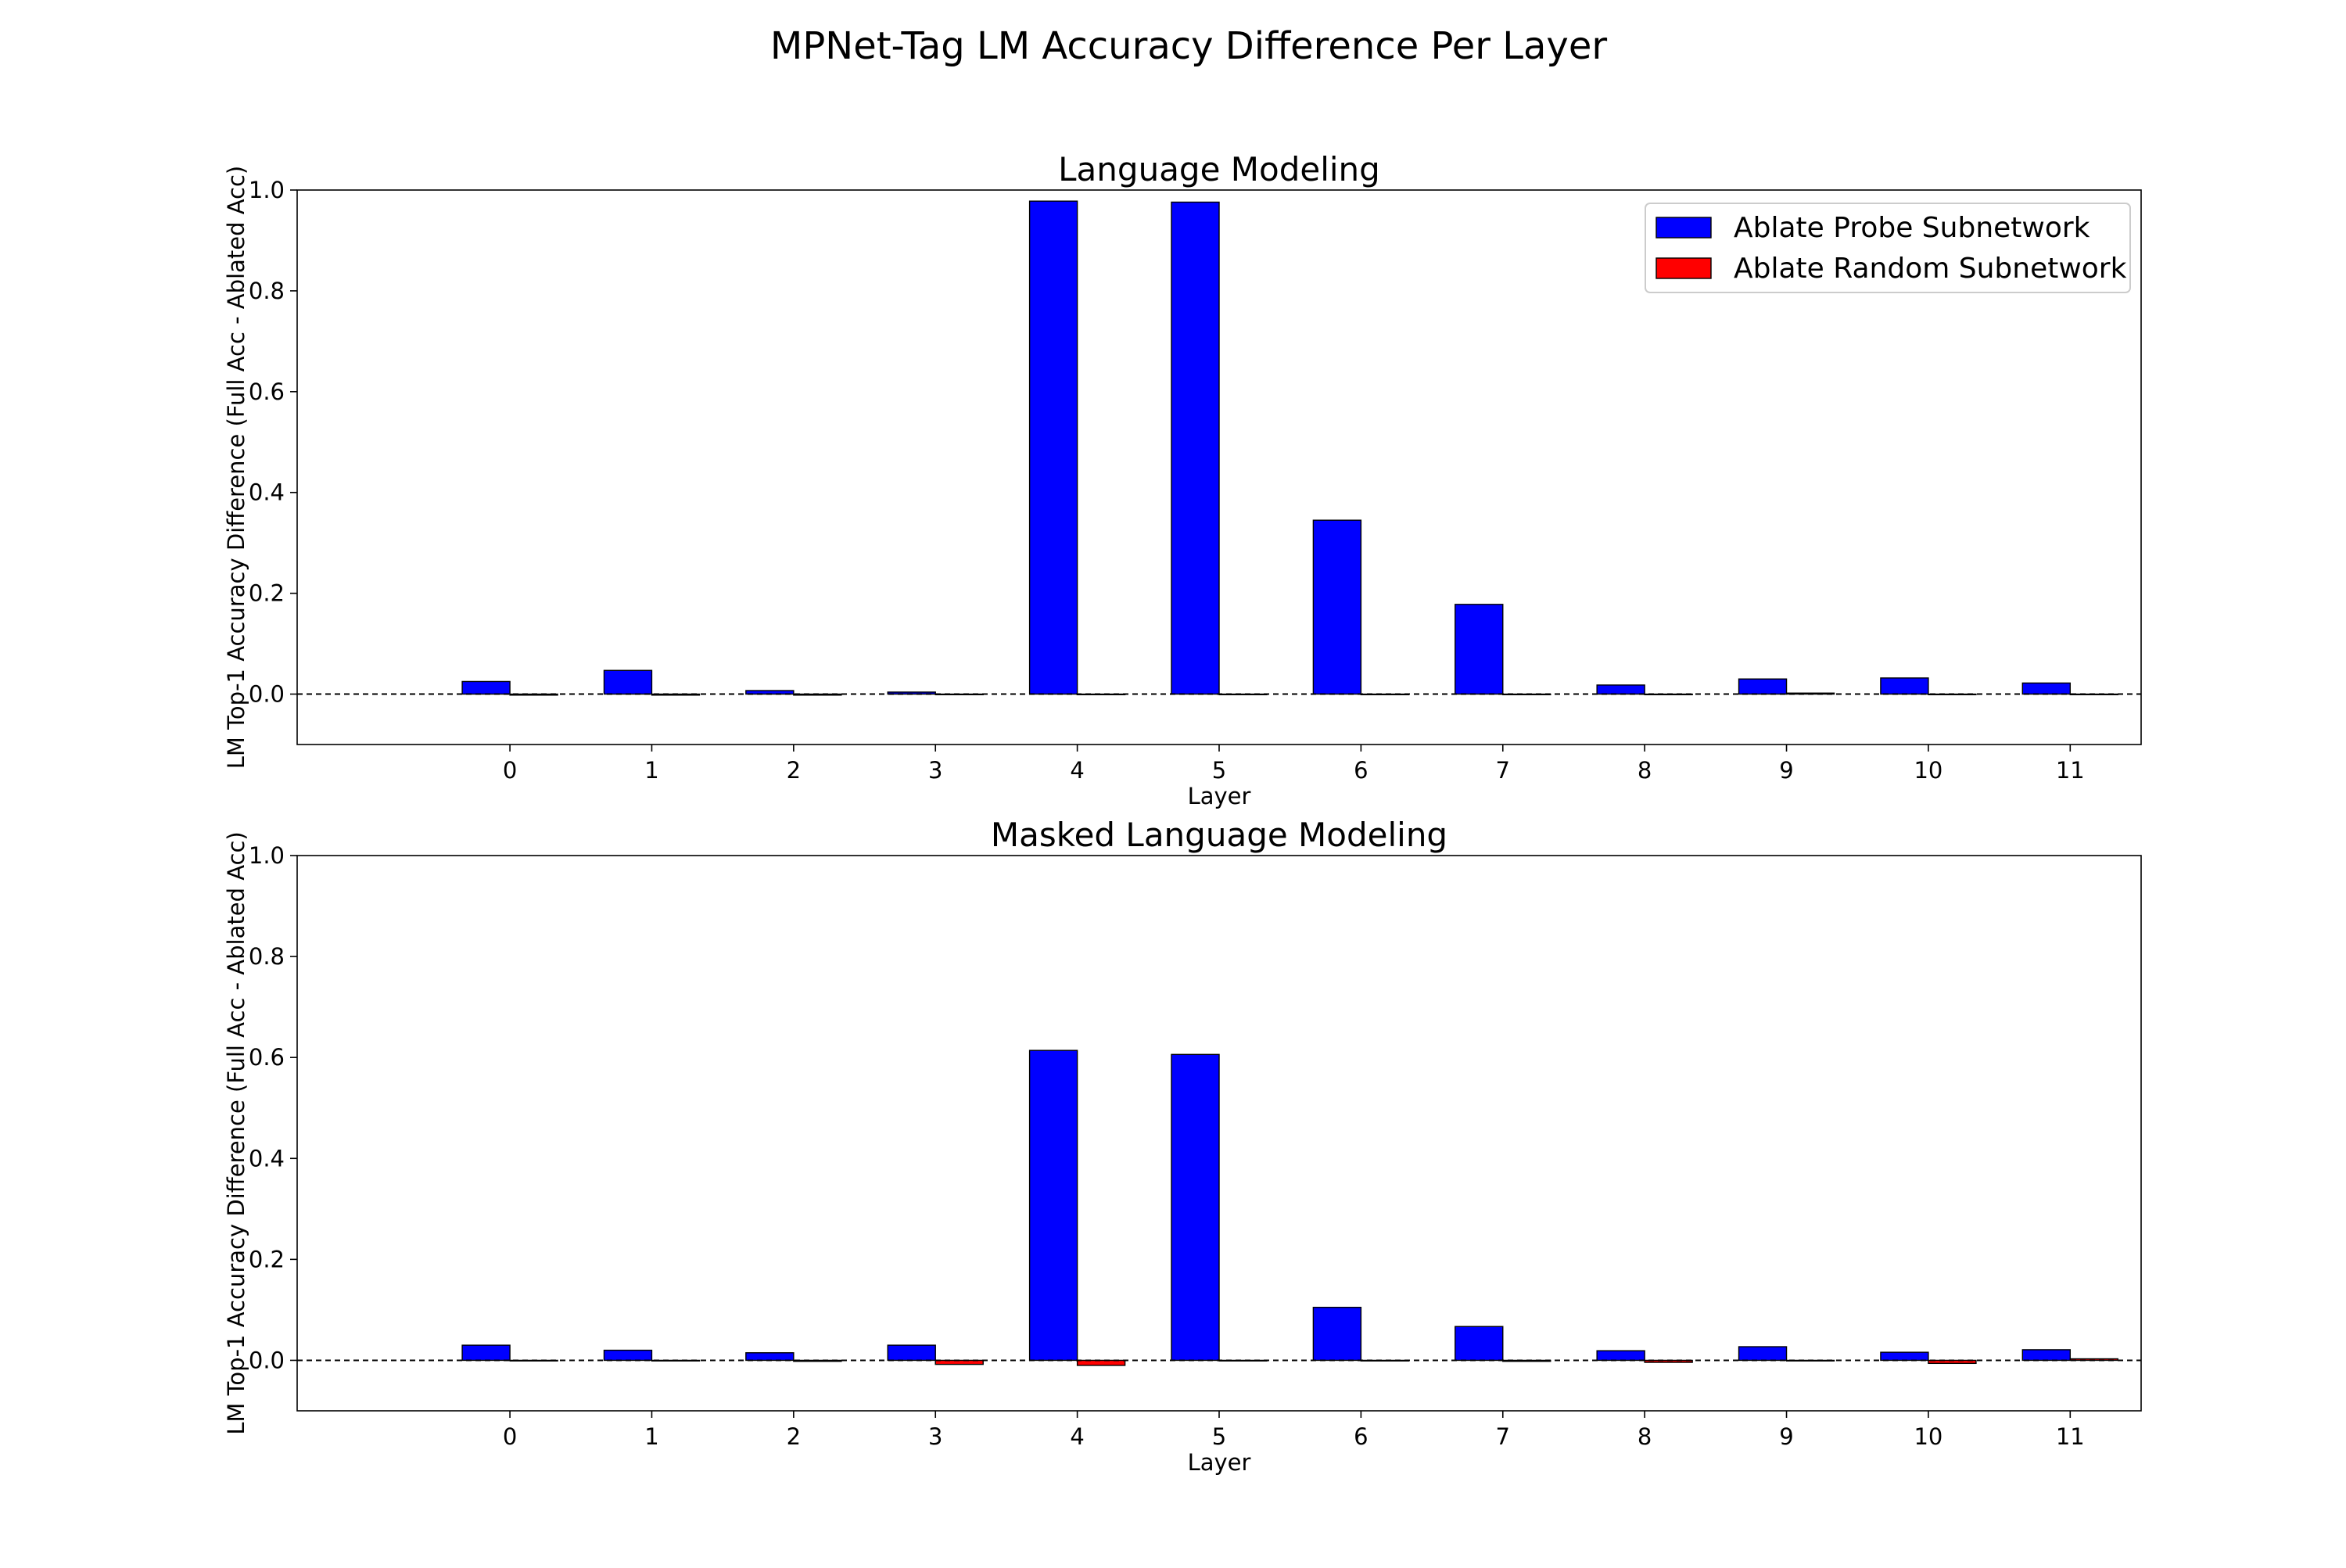  I want to click on subplot-title: Language Modeling, so click(1219, 169).